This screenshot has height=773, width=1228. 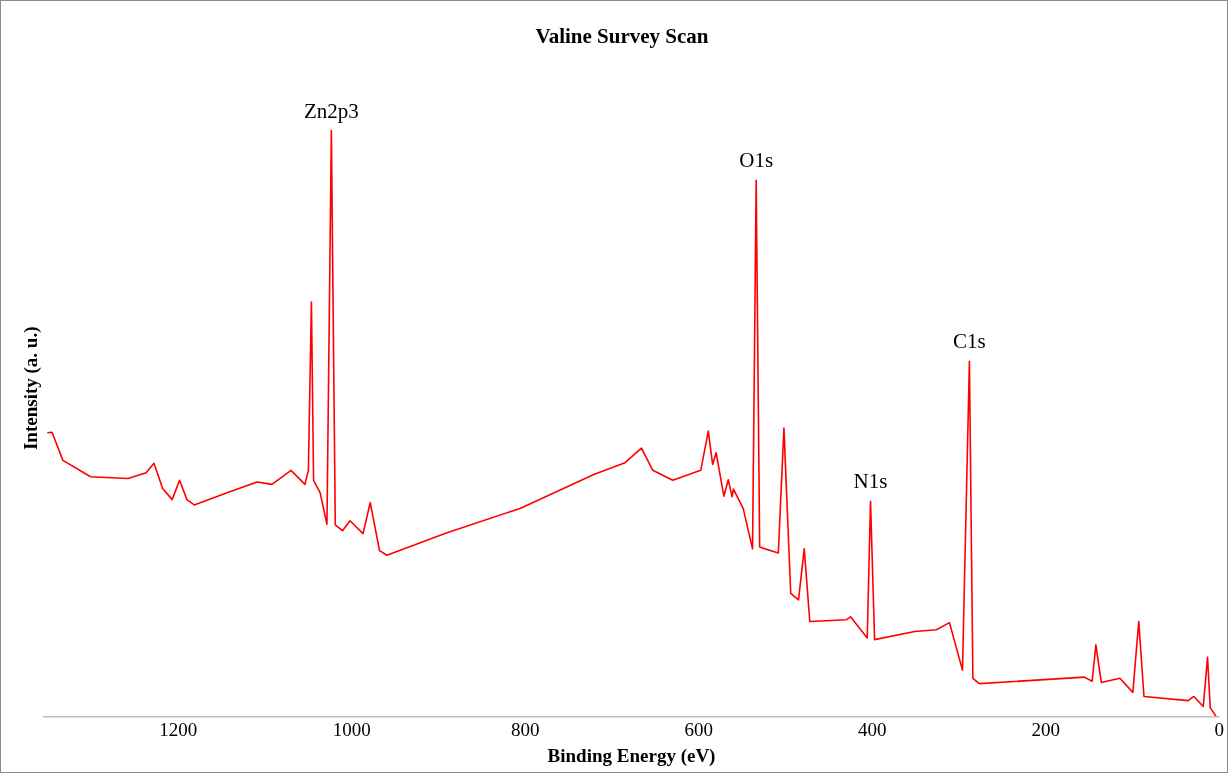 What do you see at coordinates (969, 341) in the screenshot?
I see `annotation: C1s` at bounding box center [969, 341].